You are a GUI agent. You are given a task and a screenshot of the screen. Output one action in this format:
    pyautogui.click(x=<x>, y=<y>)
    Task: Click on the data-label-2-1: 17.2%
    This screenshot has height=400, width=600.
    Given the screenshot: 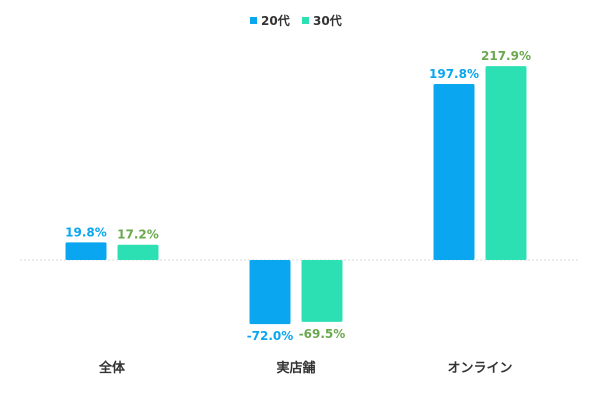 What is the action you would take?
    pyautogui.click(x=138, y=235)
    